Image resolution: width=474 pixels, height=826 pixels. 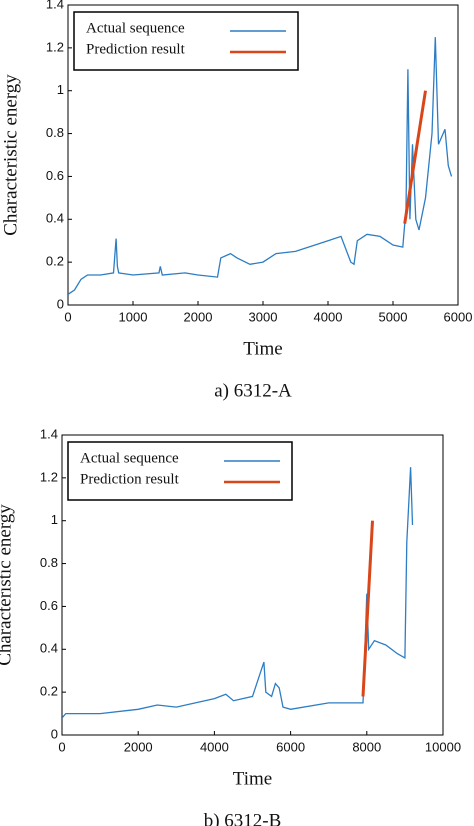 What do you see at coordinates (393, 316) in the screenshot?
I see `x-tick-label: 5000` at bounding box center [393, 316].